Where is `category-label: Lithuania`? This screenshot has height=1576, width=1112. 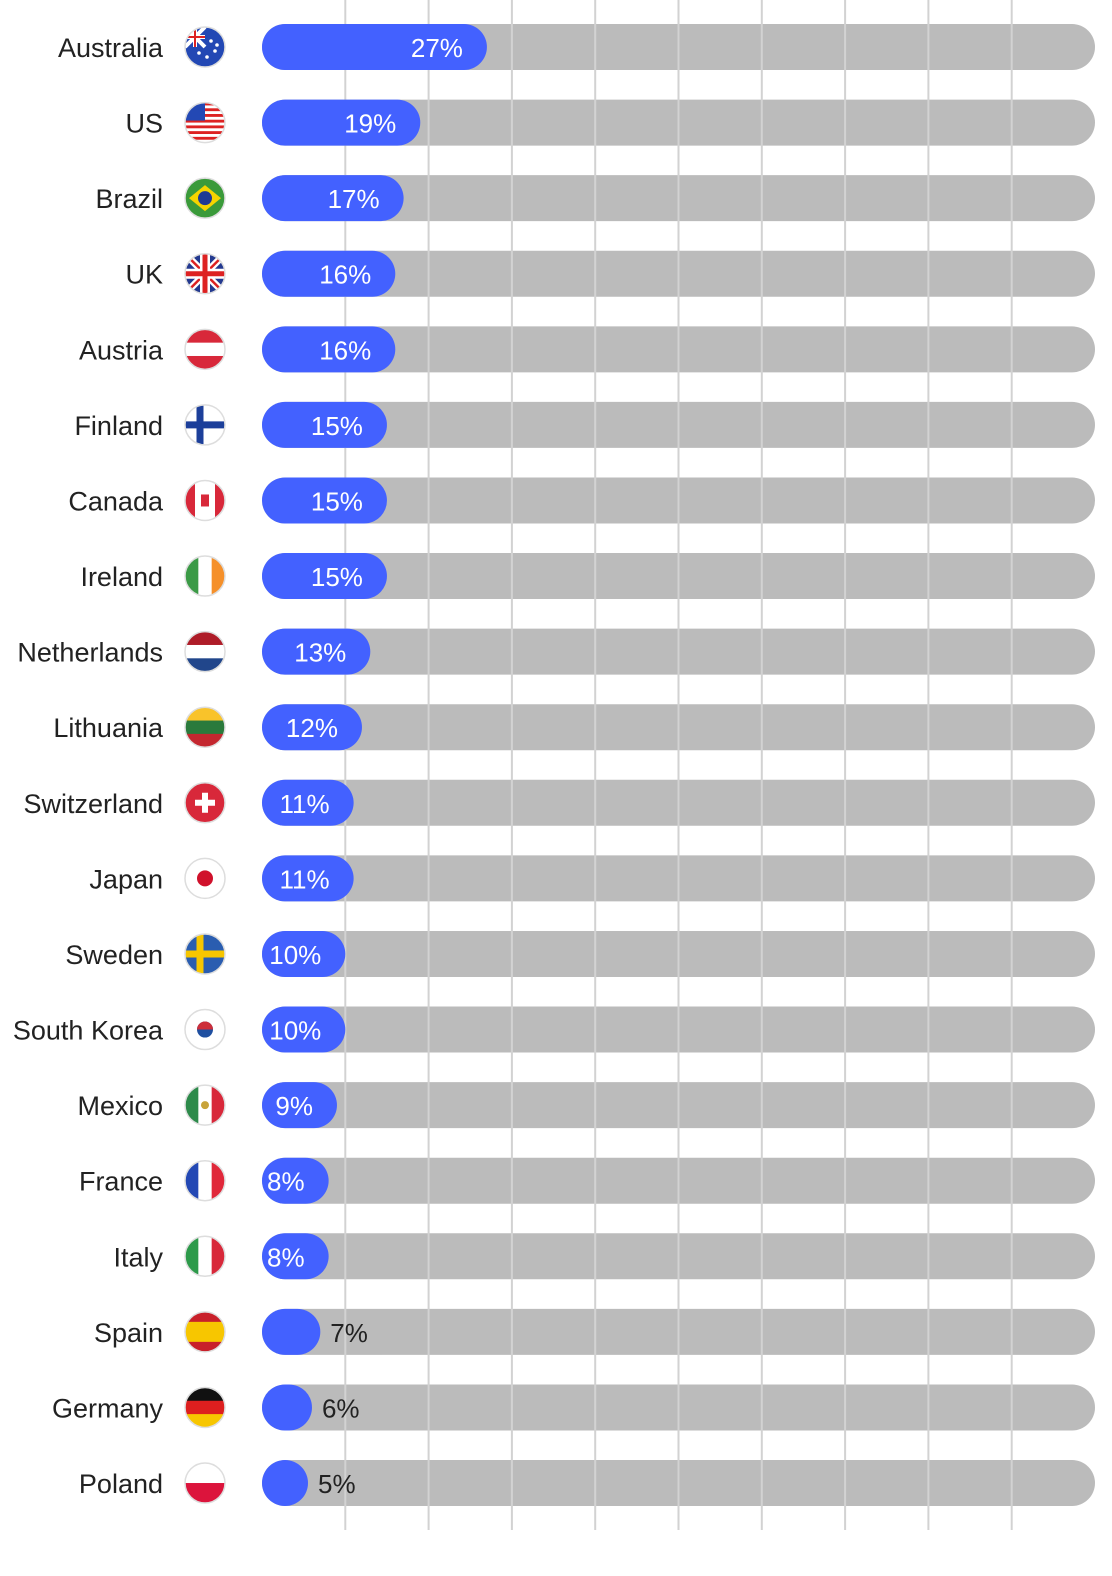
category-label: Lithuania is located at coordinates (108, 728).